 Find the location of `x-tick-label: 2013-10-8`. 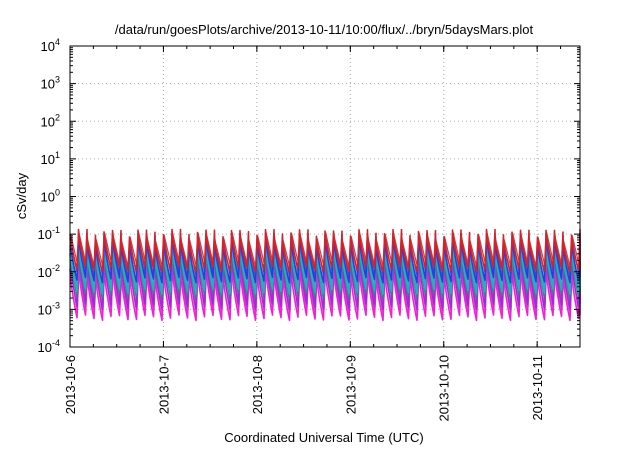

x-tick-label: 2013-10-8 is located at coordinates (257, 384).